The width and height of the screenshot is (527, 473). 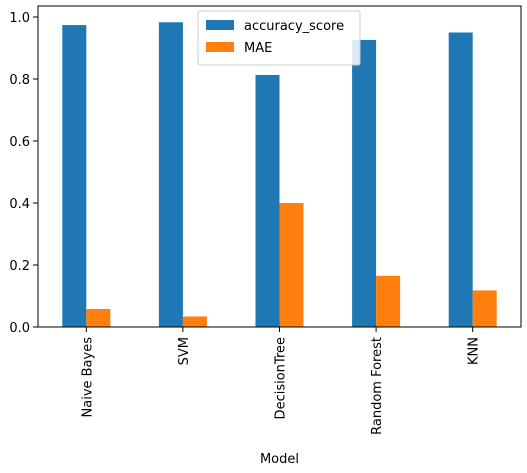 What do you see at coordinates (23, 173) in the screenshot?
I see `y-axis: 0.0 0.2 0.4 0.6 0.8 1.0` at bounding box center [23, 173].